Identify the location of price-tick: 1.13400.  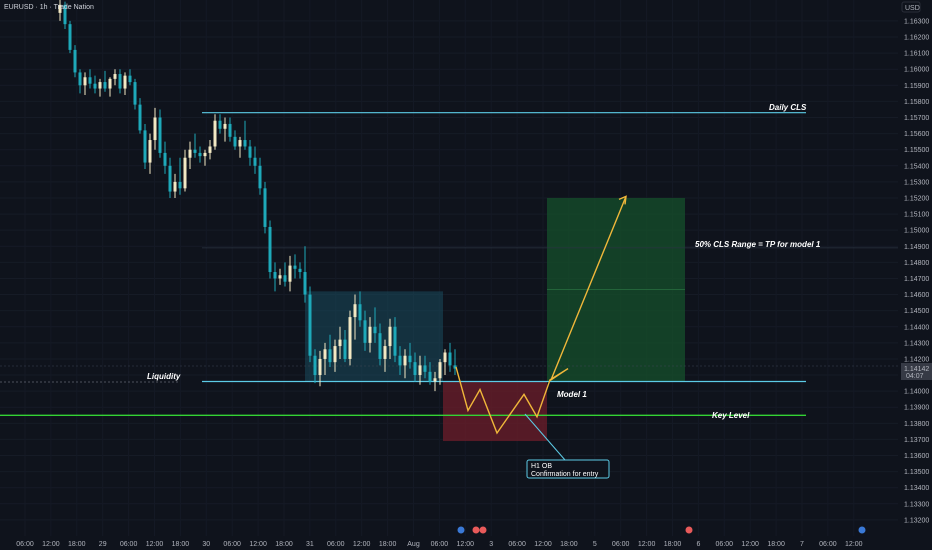
(916, 488).